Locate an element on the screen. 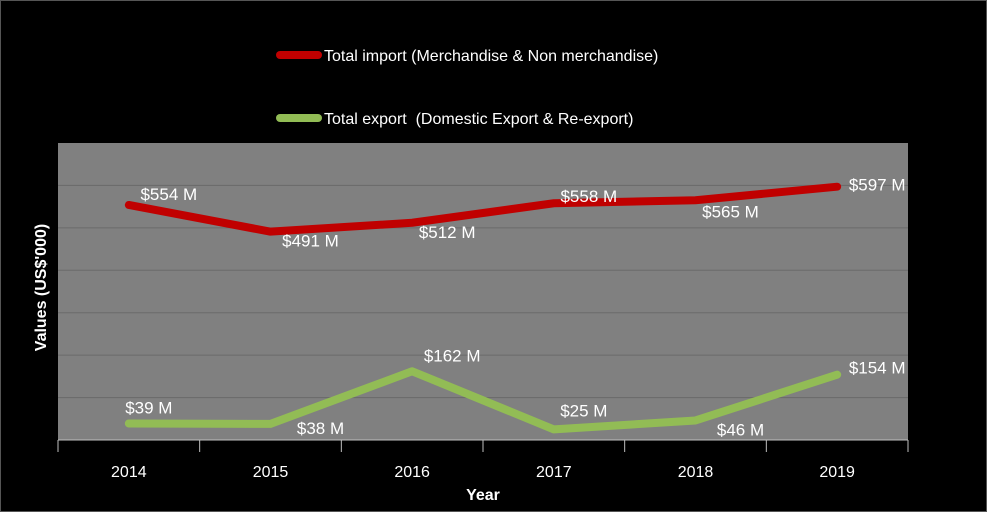  data-label: $25 M is located at coordinates (583, 410).